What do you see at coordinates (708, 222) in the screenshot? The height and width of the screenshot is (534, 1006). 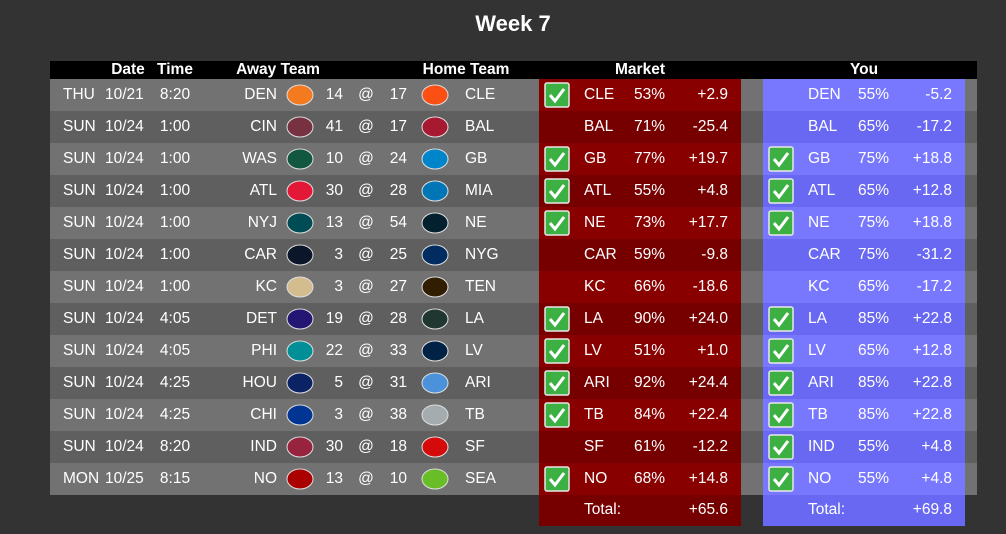 I see `market-diff: +17.7` at bounding box center [708, 222].